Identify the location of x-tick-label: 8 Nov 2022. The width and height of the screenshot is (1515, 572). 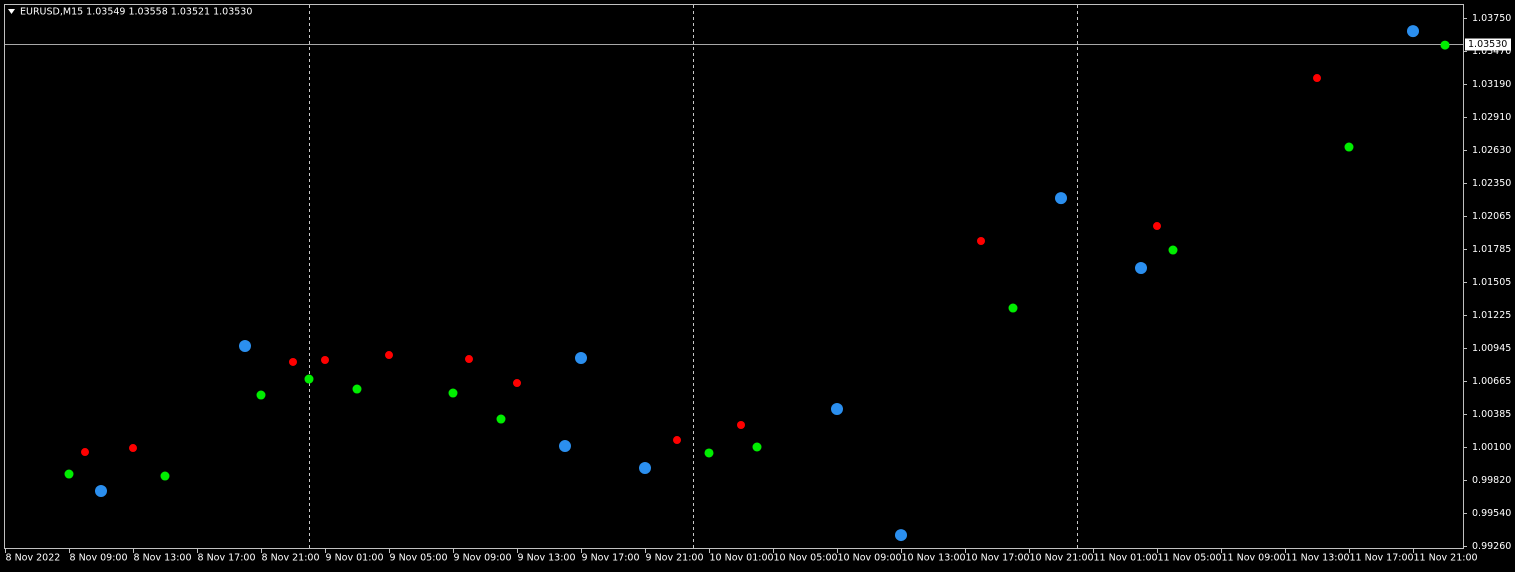
(33, 558).